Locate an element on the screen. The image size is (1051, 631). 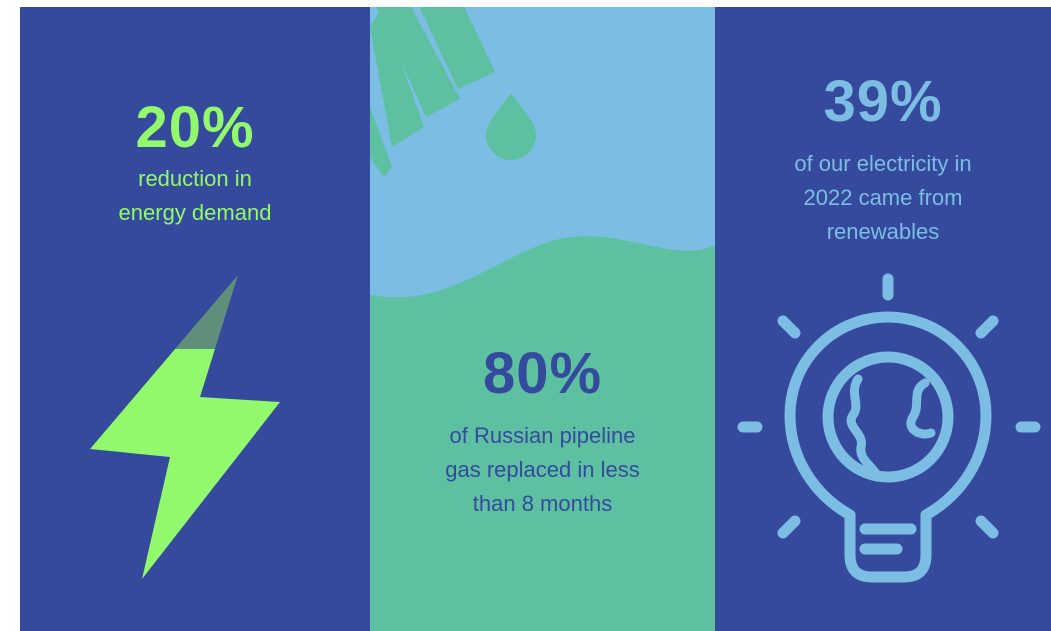
lightning-bolt-icon is located at coordinates (185, 427).